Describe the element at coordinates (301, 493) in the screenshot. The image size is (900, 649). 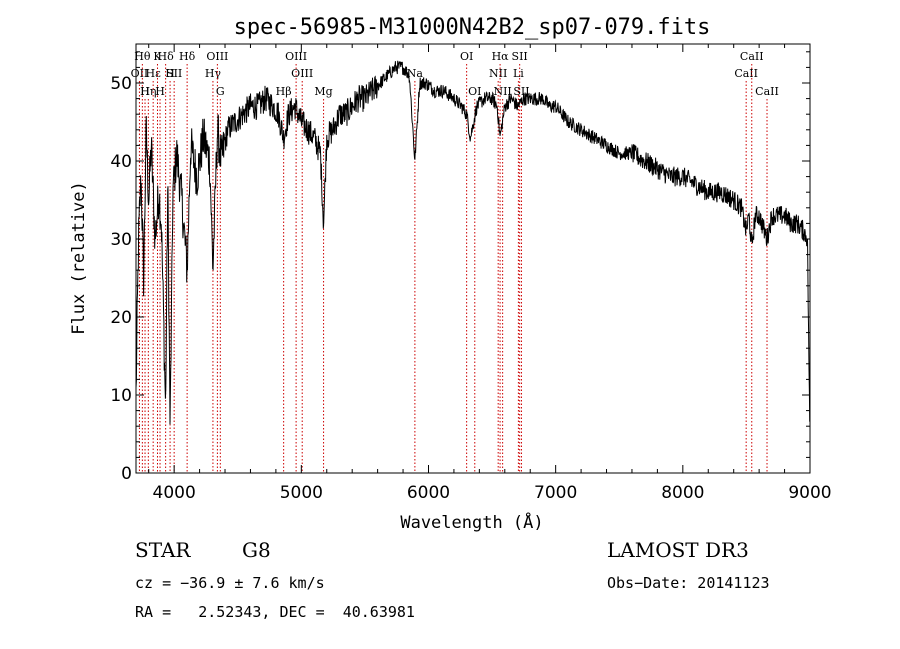
I see `x-tick-label: 5000` at that location.